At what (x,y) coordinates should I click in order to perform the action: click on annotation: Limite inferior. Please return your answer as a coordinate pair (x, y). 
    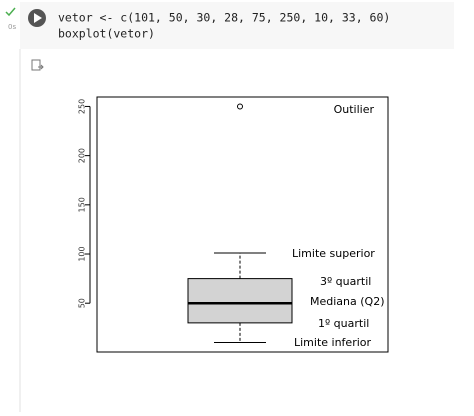
    Looking at the image, I should click on (333, 342).